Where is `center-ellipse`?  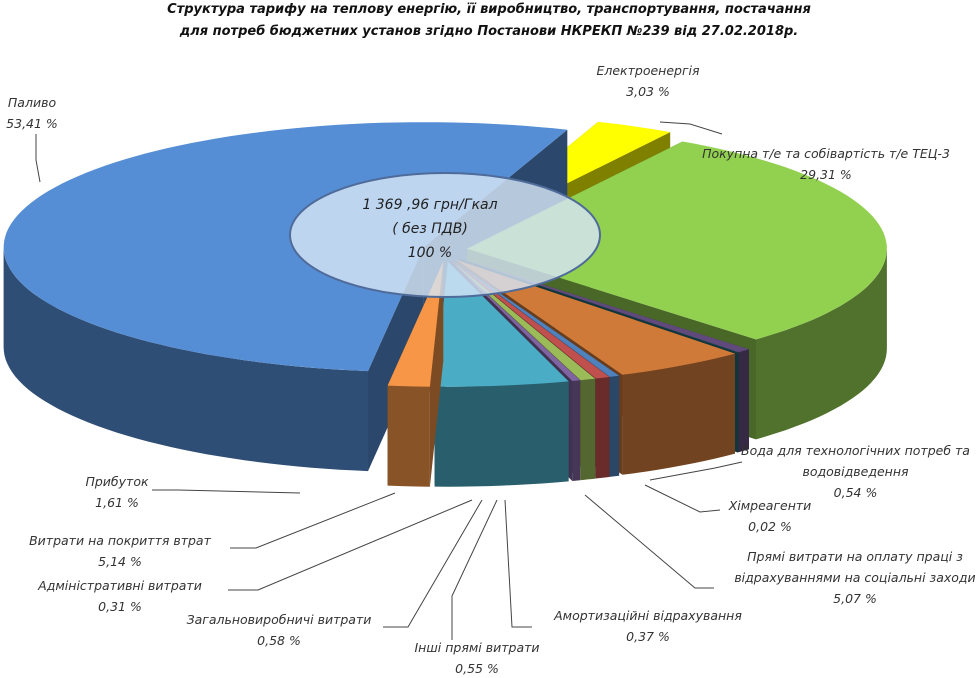
center-ellipse is located at coordinates (445, 235).